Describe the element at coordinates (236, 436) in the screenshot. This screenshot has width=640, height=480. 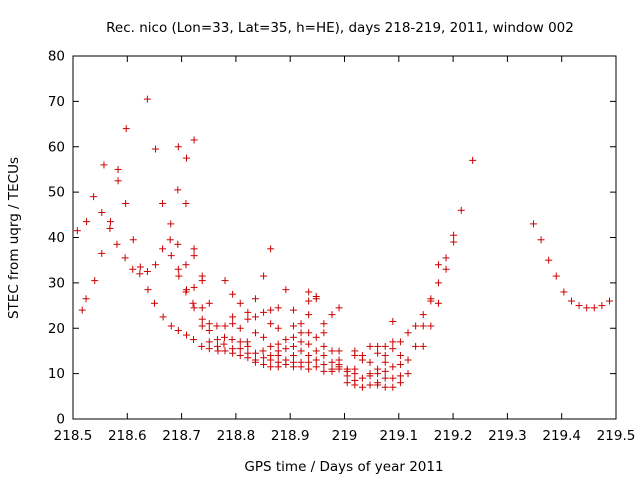
I see `x-tick-label: 218.8` at that location.